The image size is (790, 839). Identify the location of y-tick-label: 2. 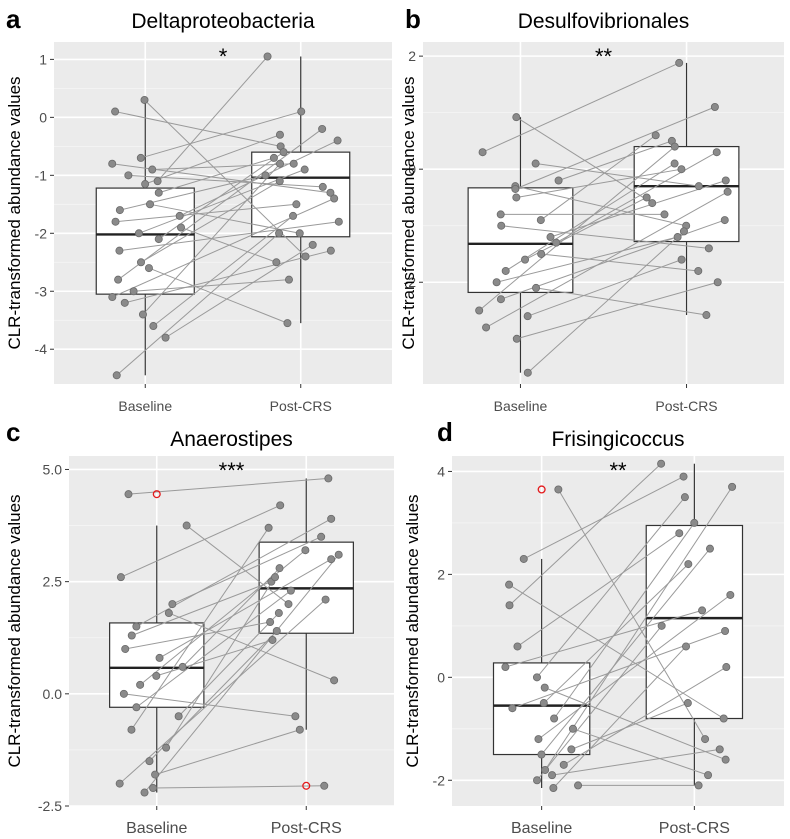
(441, 574).